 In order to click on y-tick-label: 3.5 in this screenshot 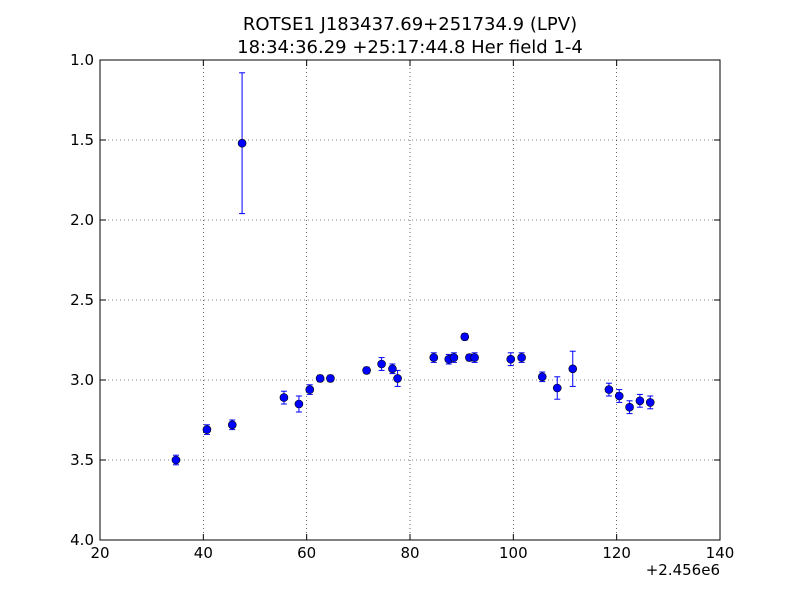, I will do `click(82, 460)`.